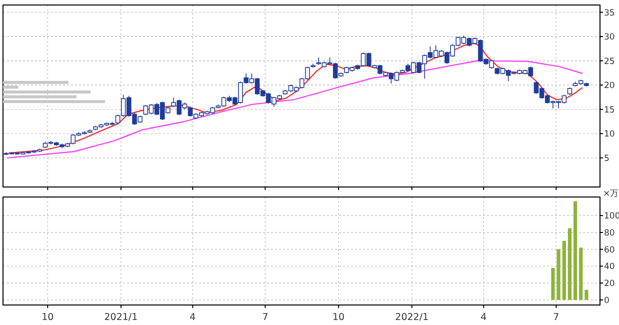 Image resolution: width=619 pixels, height=325 pixels. What do you see at coordinates (609, 37) in the screenshot?
I see `y-tick-label: 30` at bounding box center [609, 37].